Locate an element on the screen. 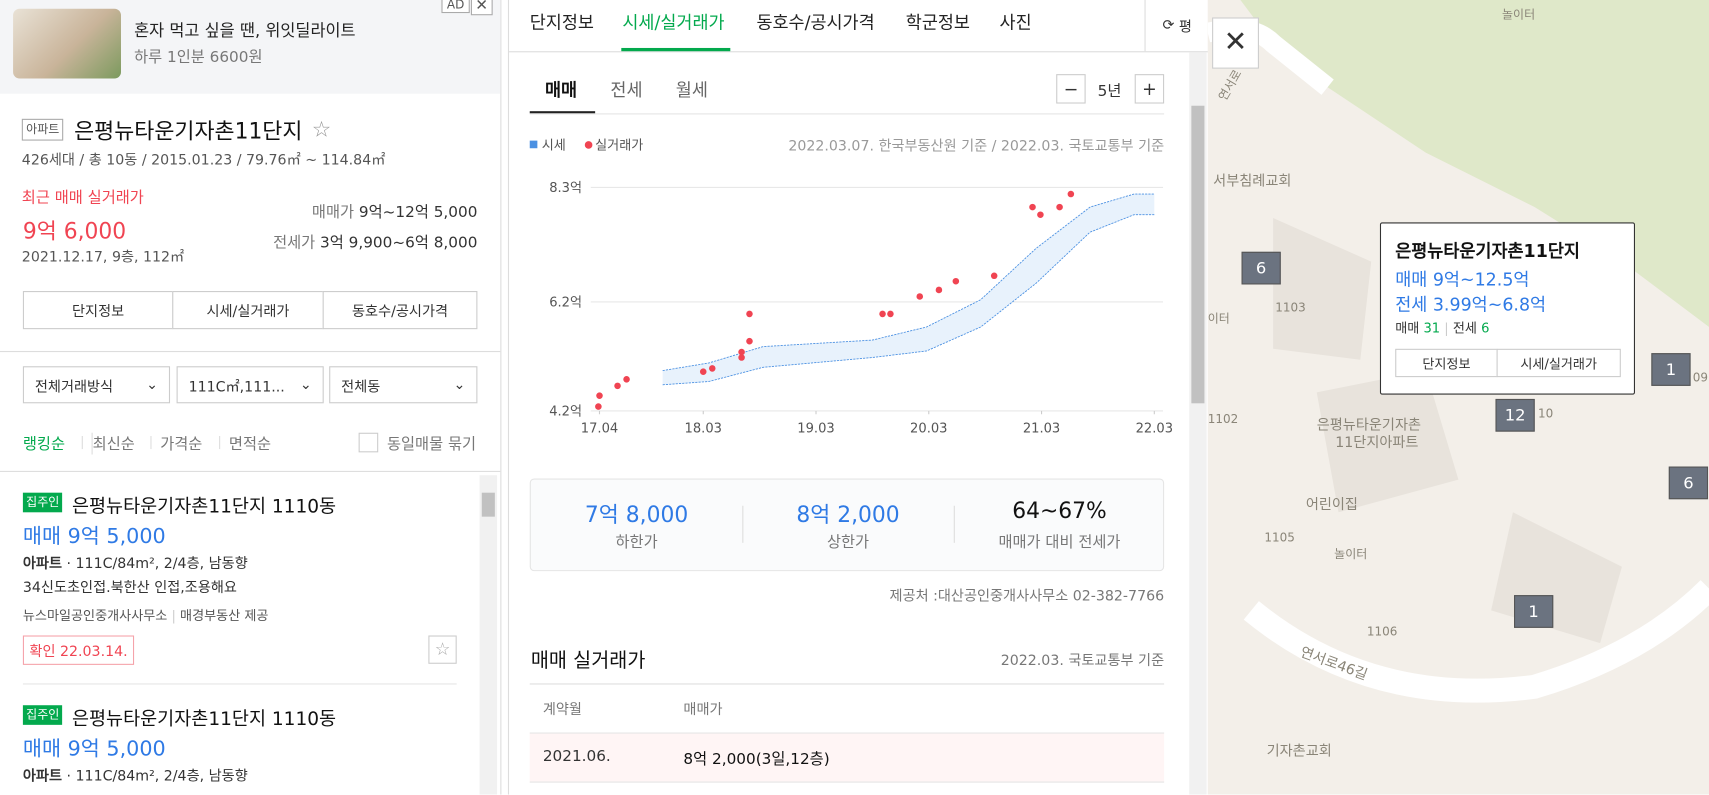 The image size is (1709, 795). map-label: 어린이집 is located at coordinates (1331, 505).